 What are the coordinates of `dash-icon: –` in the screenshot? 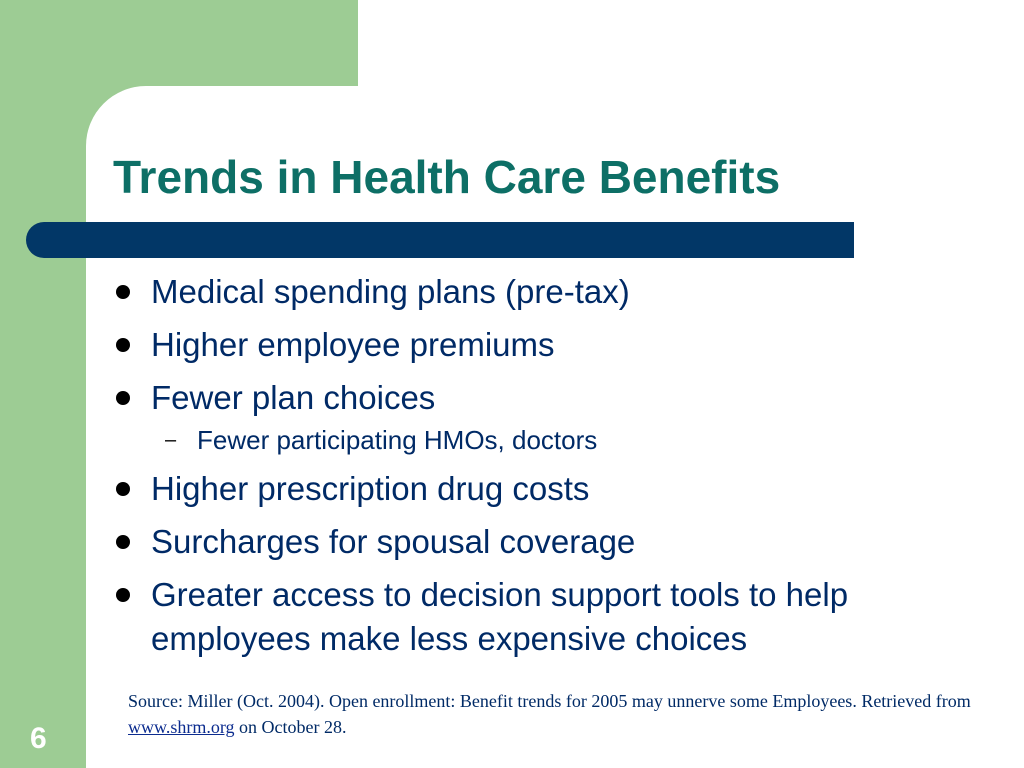 It's located at (171, 440).